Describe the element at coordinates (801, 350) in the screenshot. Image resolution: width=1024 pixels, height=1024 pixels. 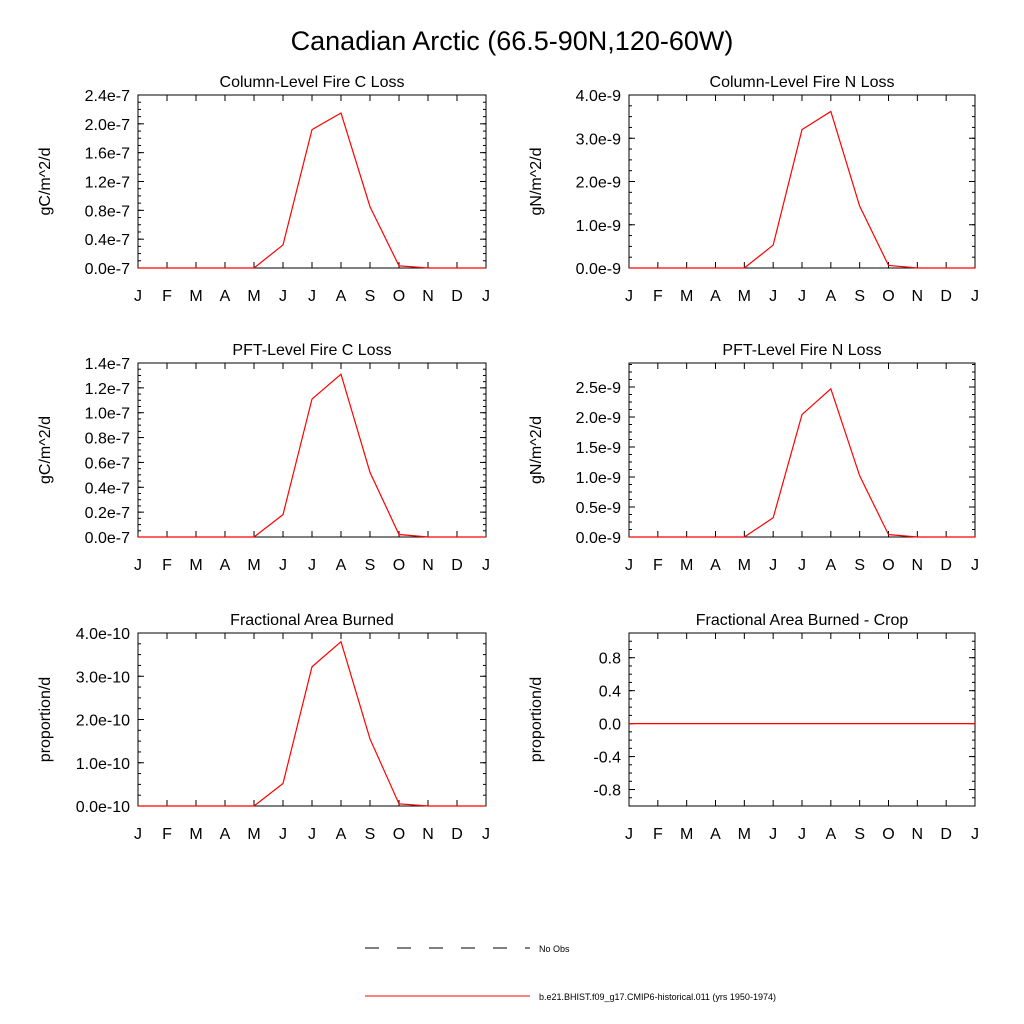
I see `chart-title: PFT-Level Fire N Loss` at that location.